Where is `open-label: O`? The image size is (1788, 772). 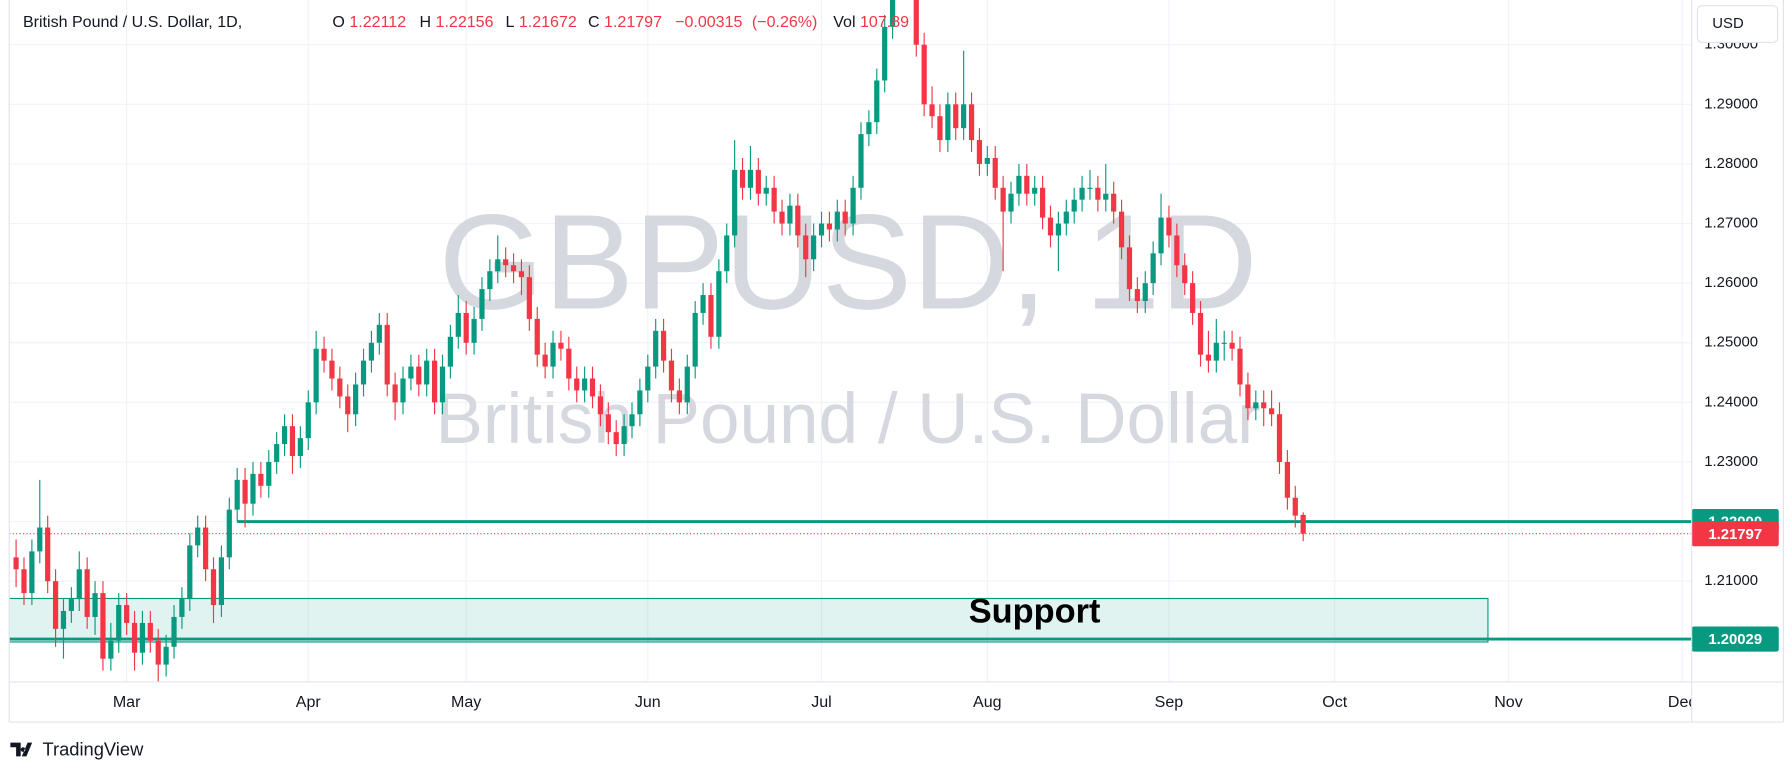
open-label: O is located at coordinates (338, 22).